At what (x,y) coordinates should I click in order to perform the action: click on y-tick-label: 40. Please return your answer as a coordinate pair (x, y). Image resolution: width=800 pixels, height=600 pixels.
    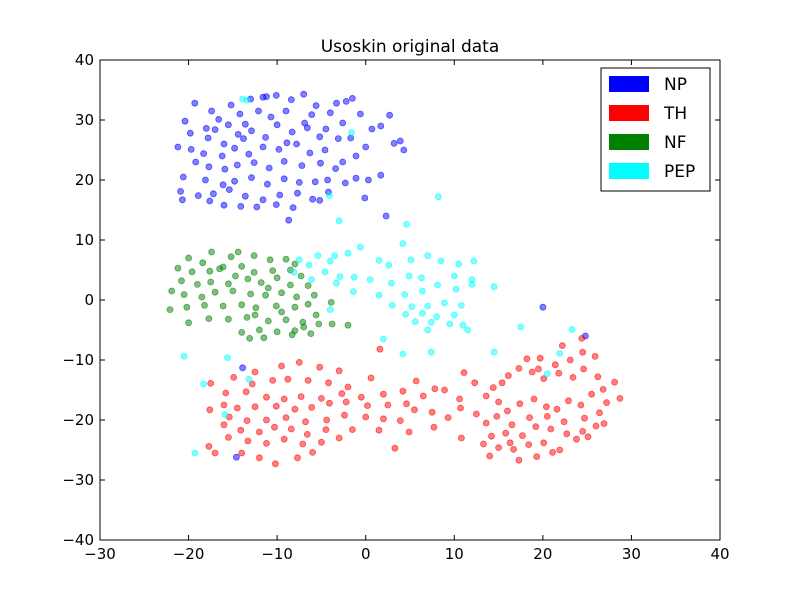
    Looking at the image, I should click on (84, 60).